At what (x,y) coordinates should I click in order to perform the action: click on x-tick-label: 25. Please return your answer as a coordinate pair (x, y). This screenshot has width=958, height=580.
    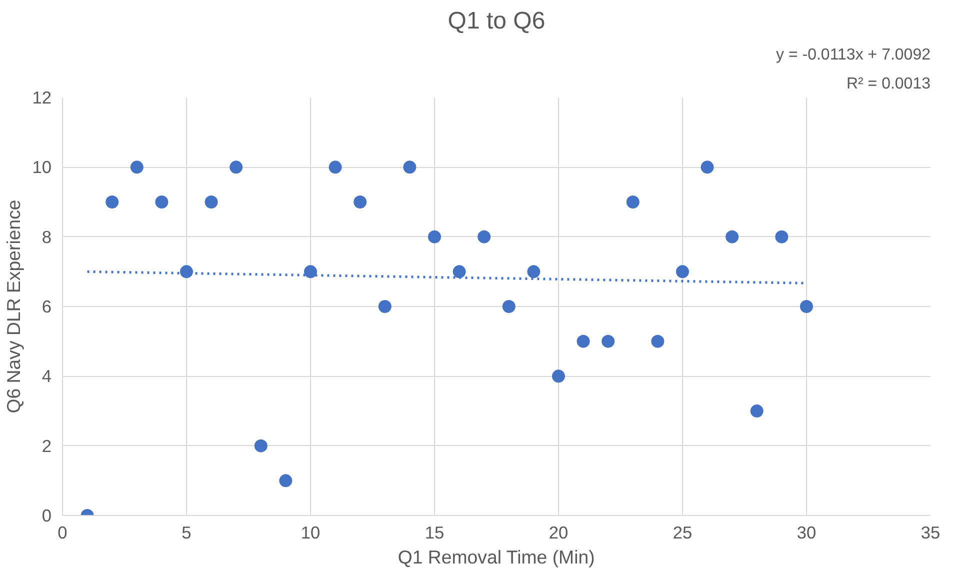
    Looking at the image, I should click on (682, 532).